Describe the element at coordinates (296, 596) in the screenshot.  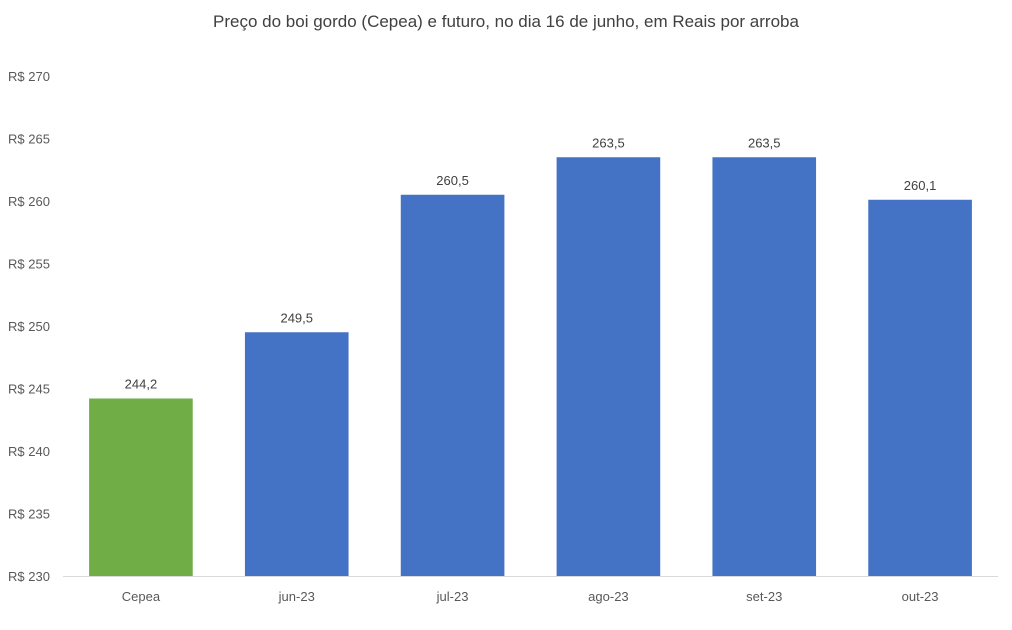
I see `x-tick-label: jun-23` at that location.